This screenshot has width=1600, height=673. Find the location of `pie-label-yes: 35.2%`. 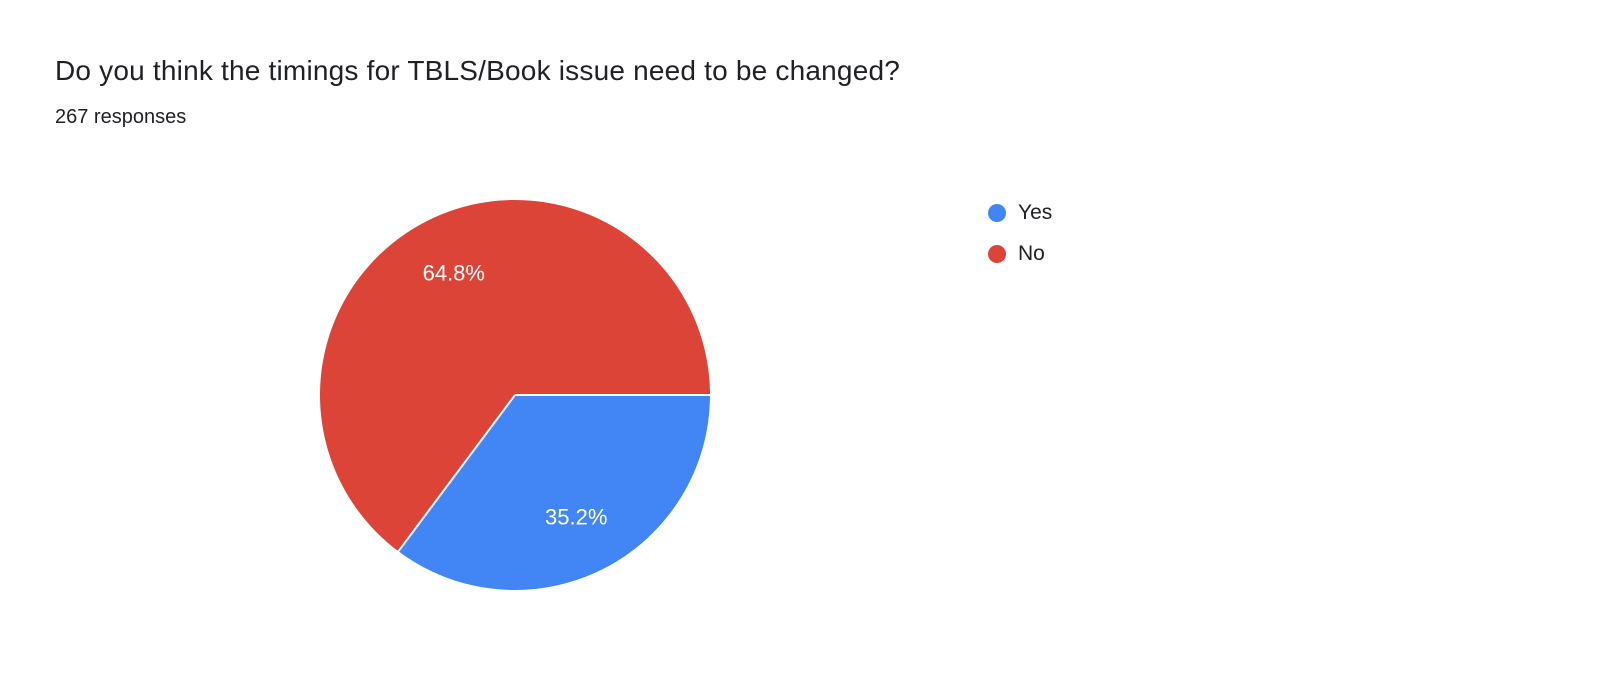

pie-label-yes: 35.2% is located at coordinates (576, 517).